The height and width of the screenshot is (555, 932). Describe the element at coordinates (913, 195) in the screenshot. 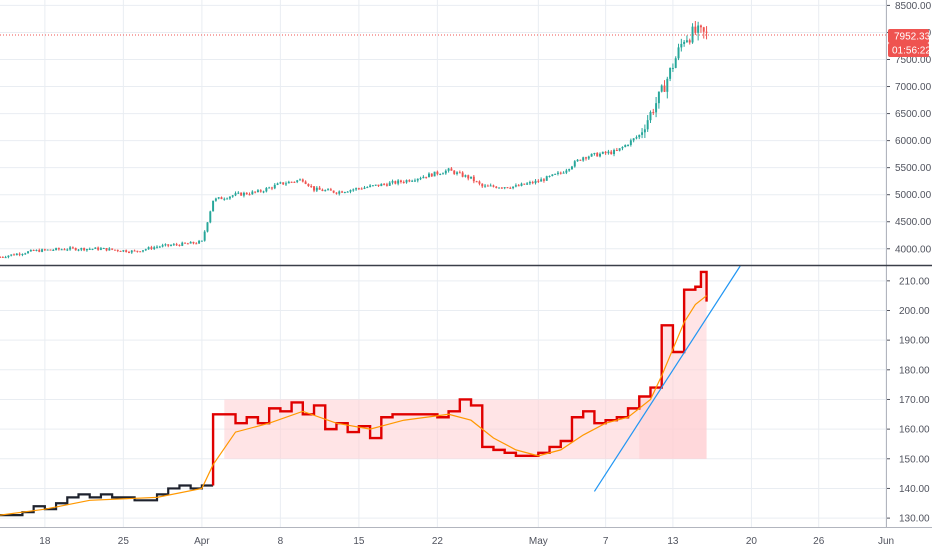

I see `price-axis-label: 5000.00` at that location.